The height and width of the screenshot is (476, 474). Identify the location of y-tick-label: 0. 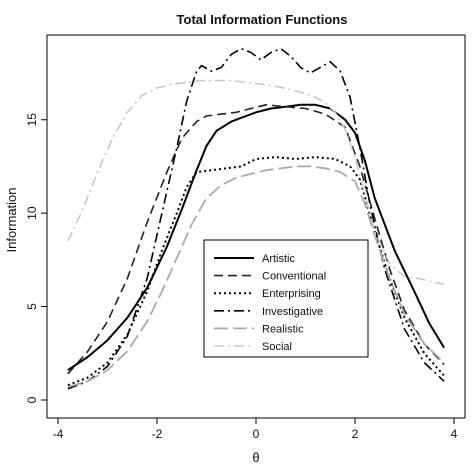
(32, 399).